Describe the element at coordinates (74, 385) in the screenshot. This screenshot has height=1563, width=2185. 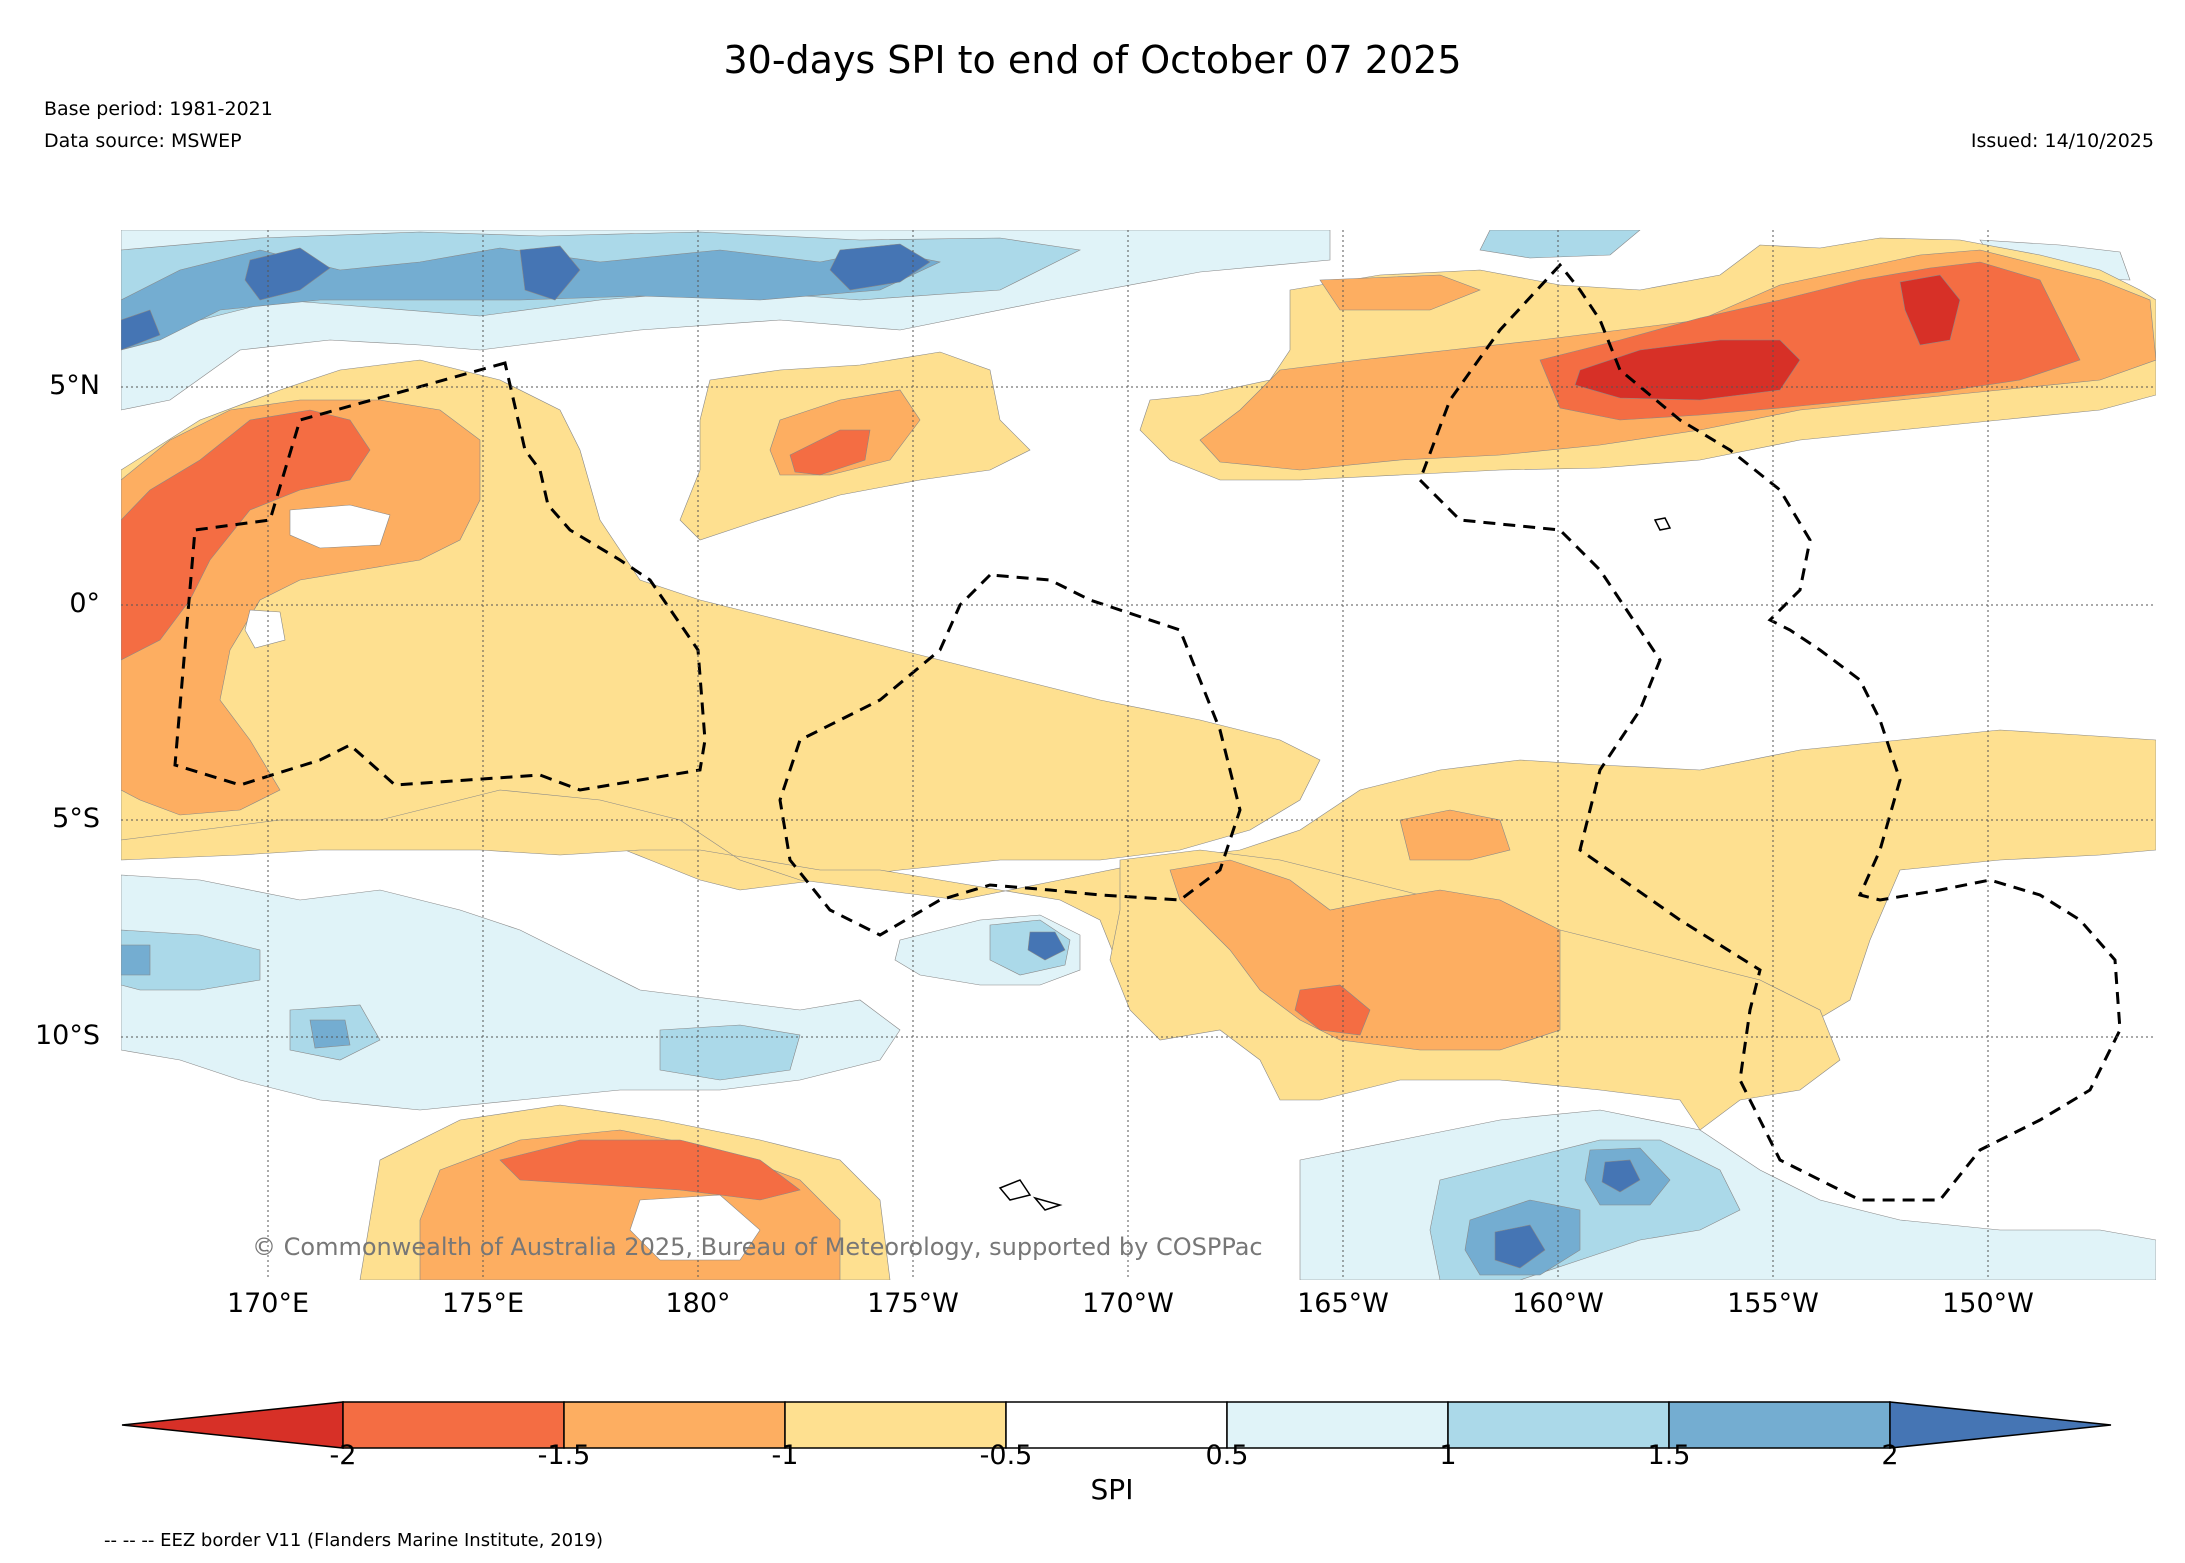
I see `lat-label-5n: 5°N` at that location.